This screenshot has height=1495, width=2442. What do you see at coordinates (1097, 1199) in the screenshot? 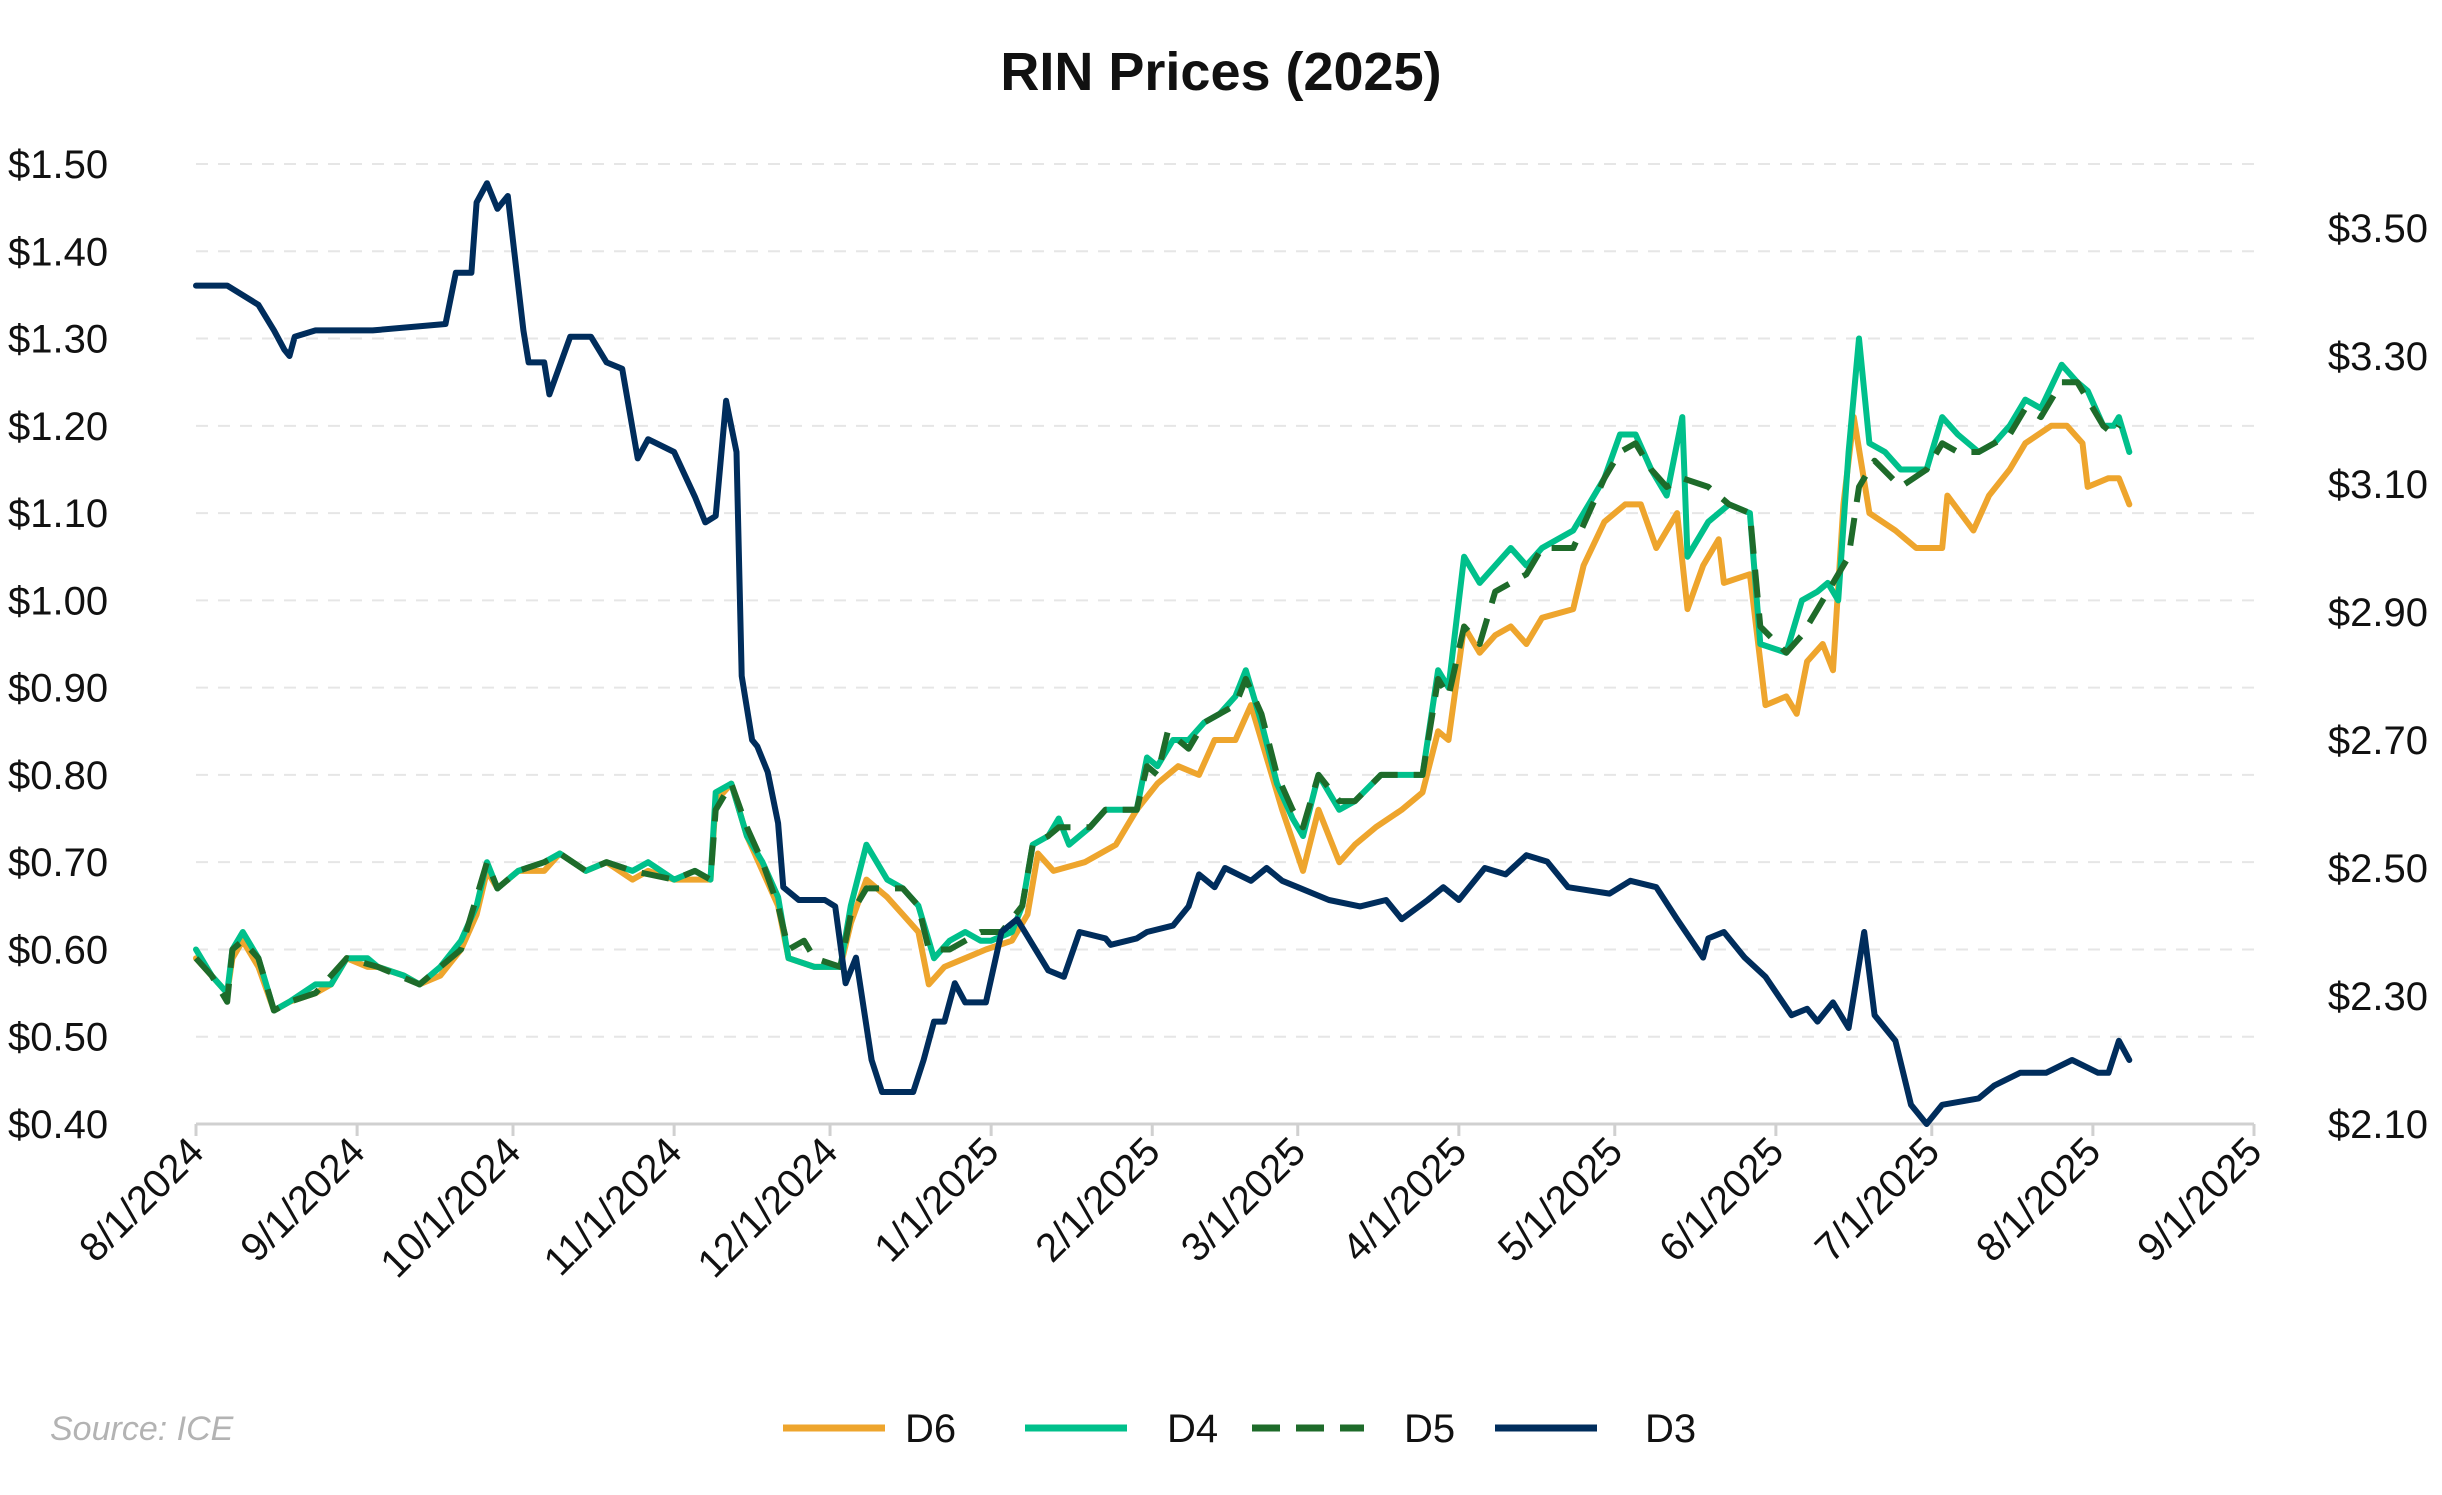
I see `x-tick-label: 2/1/2025` at bounding box center [1097, 1199].